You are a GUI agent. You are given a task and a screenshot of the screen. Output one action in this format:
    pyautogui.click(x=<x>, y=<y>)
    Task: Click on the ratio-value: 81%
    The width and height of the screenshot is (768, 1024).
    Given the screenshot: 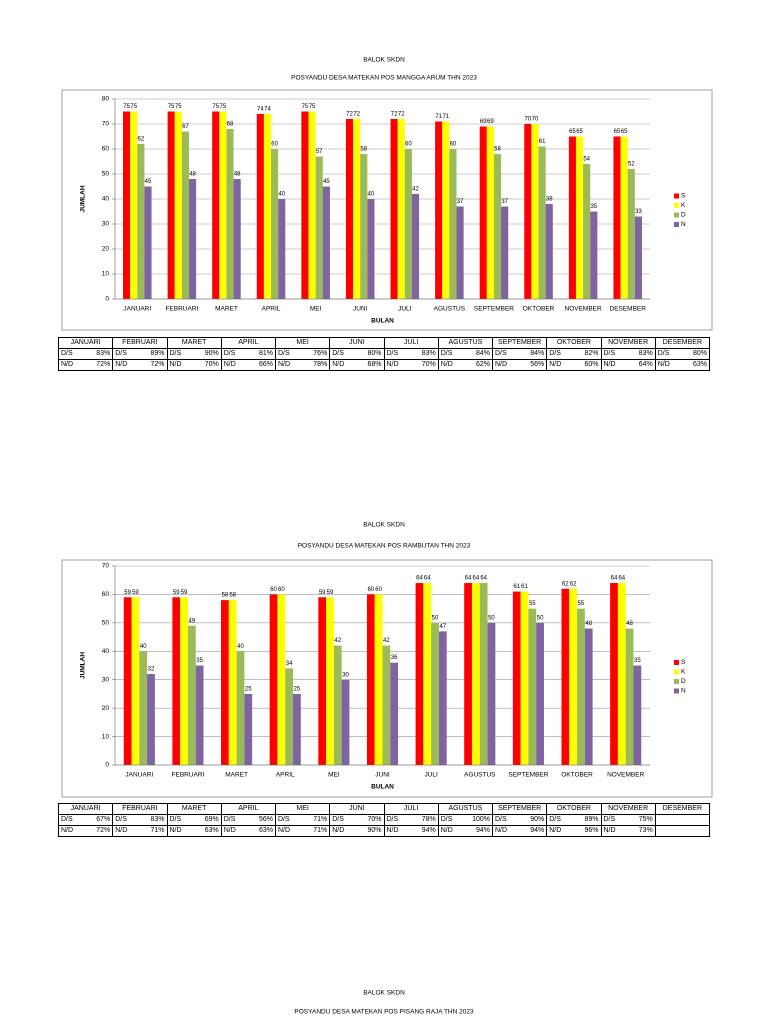 What is the action you would take?
    pyautogui.click(x=262, y=354)
    